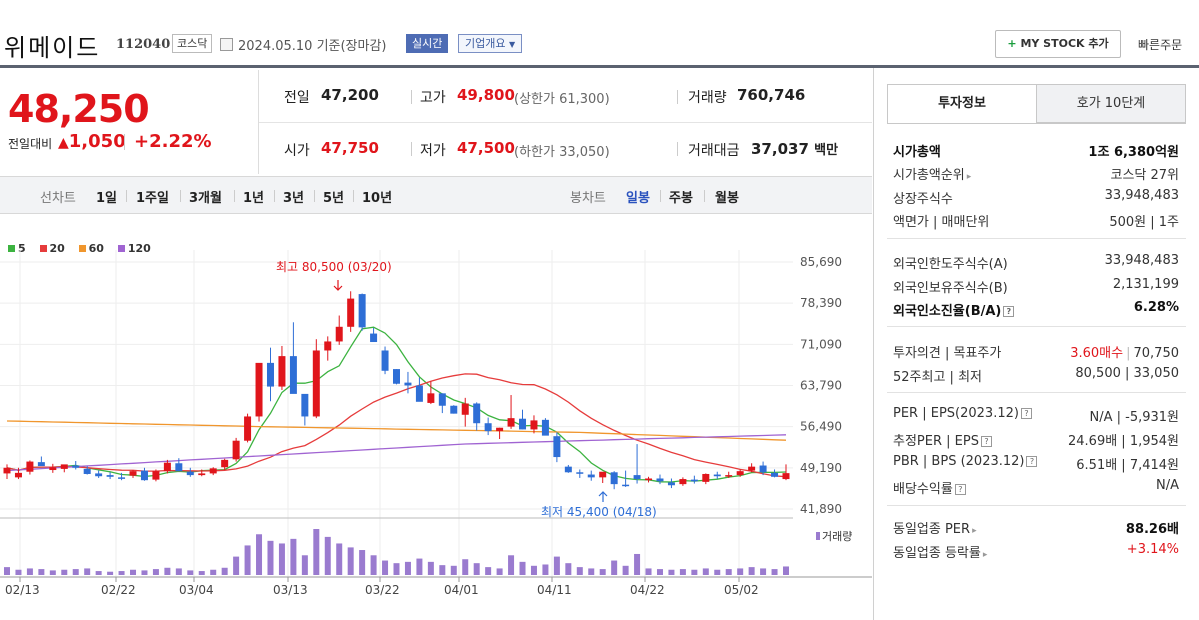  Describe the element at coordinates (947, 311) in the screenshot. I see `foreign-ratio-text: 외국인소진율(B/A)` at that location.